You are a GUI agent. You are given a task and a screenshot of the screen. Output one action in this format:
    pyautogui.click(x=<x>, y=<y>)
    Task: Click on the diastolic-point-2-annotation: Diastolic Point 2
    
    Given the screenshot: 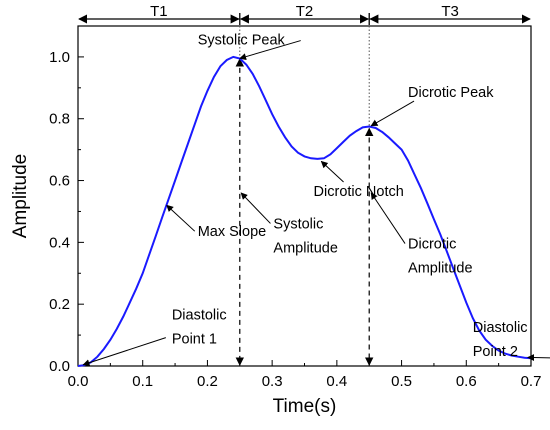 What is the action you would take?
    pyautogui.click(x=511, y=340)
    